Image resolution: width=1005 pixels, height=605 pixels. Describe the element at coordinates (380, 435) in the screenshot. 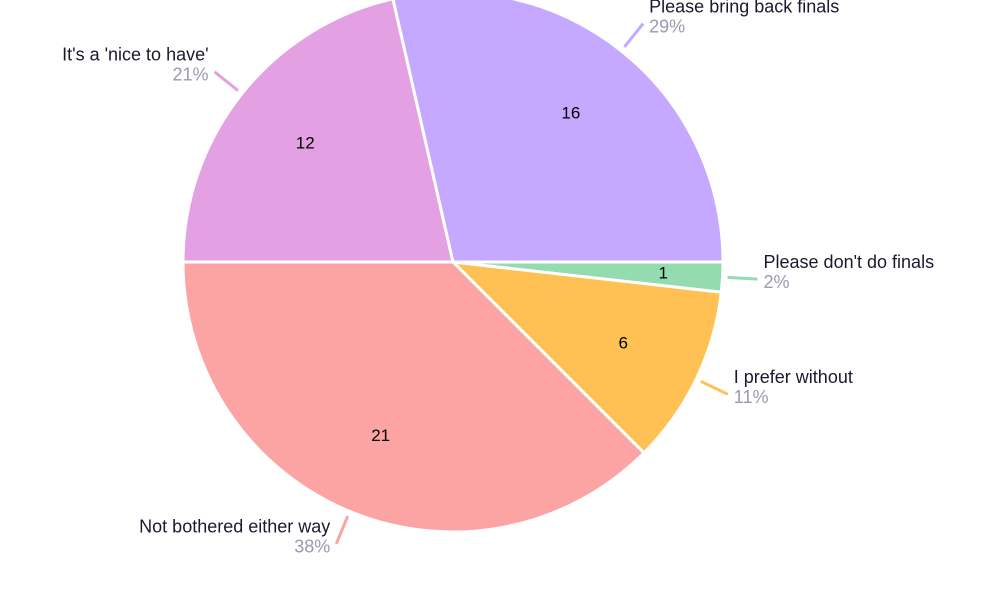

I see `slice-count: 21` at that location.